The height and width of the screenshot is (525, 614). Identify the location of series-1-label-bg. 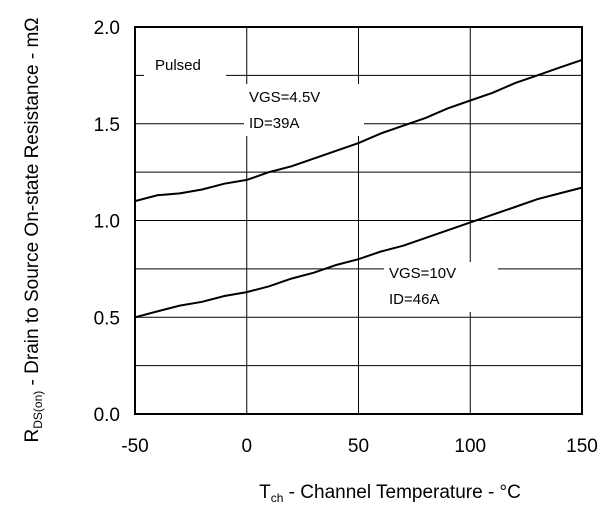
(304, 110).